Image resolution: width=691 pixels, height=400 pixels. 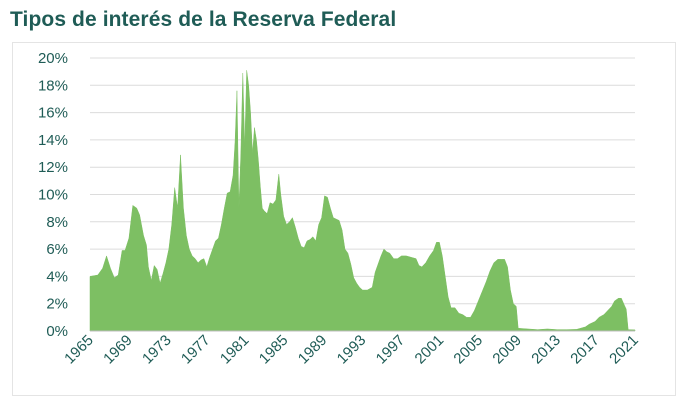 I want to click on y-tick-label: 10%, so click(x=53, y=195).